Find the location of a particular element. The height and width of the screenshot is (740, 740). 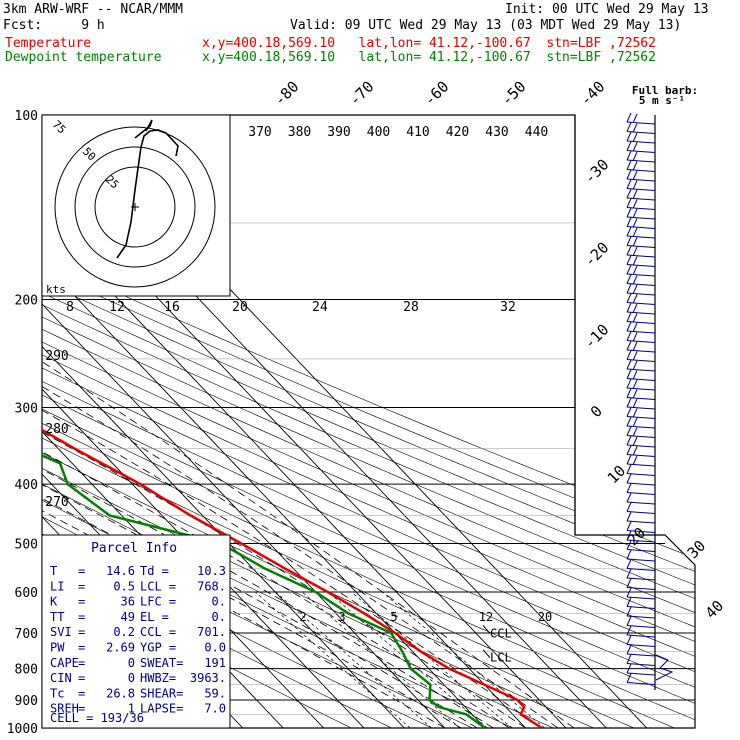

pressure-label: 900 is located at coordinates (26, 701).